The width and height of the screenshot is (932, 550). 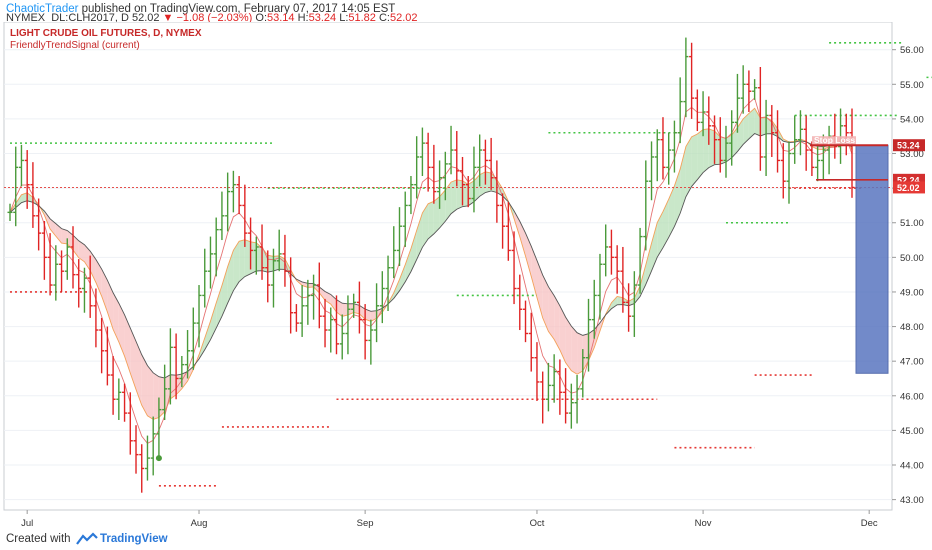 What do you see at coordinates (357, 18) in the screenshot?
I see `ohlc-low: L:51.82` at bounding box center [357, 18].